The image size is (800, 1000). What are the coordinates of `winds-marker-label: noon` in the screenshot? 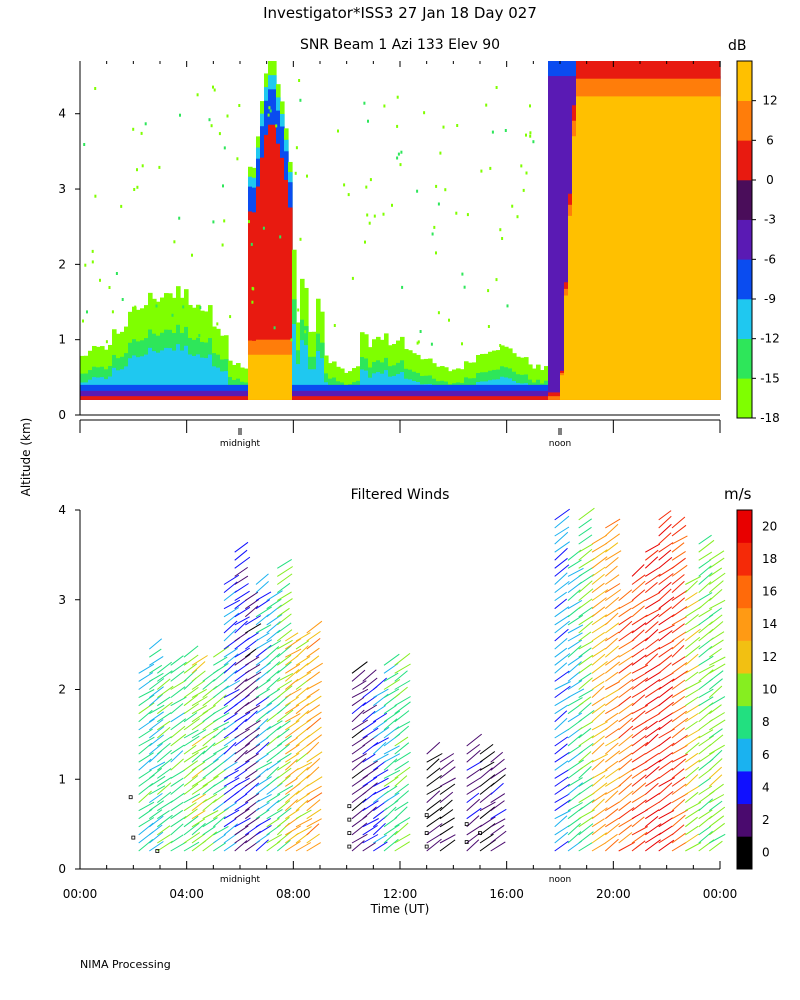 It's located at (560, 880).